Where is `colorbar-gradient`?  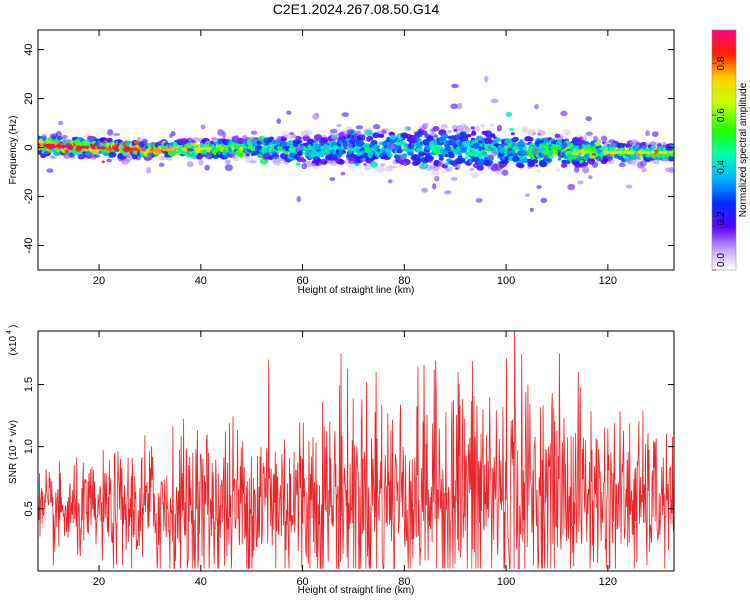
colorbar-gradient is located at coordinates (724, 150).